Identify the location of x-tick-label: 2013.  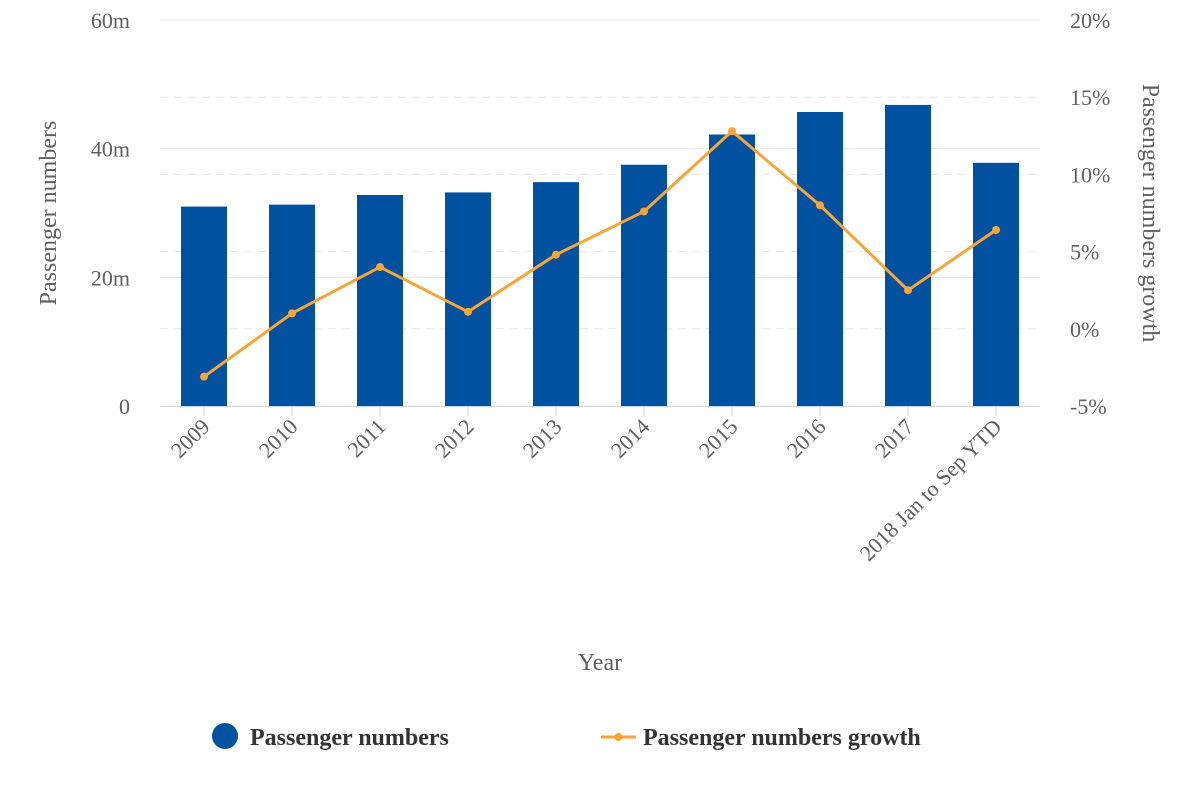
(542, 438).